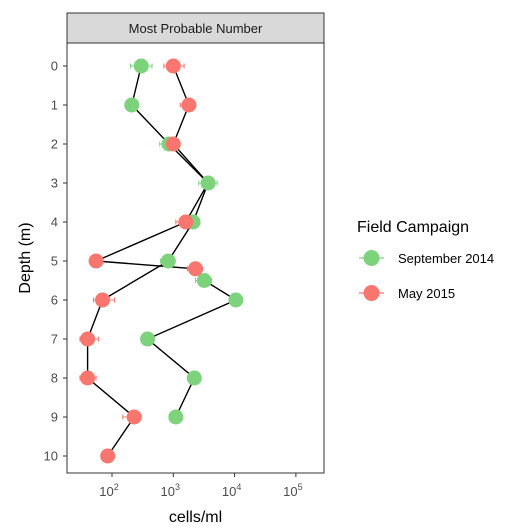 The height and width of the screenshot is (528, 525). What do you see at coordinates (25, 257) in the screenshot?
I see `y-axis-title: Depth (m)` at bounding box center [25, 257].